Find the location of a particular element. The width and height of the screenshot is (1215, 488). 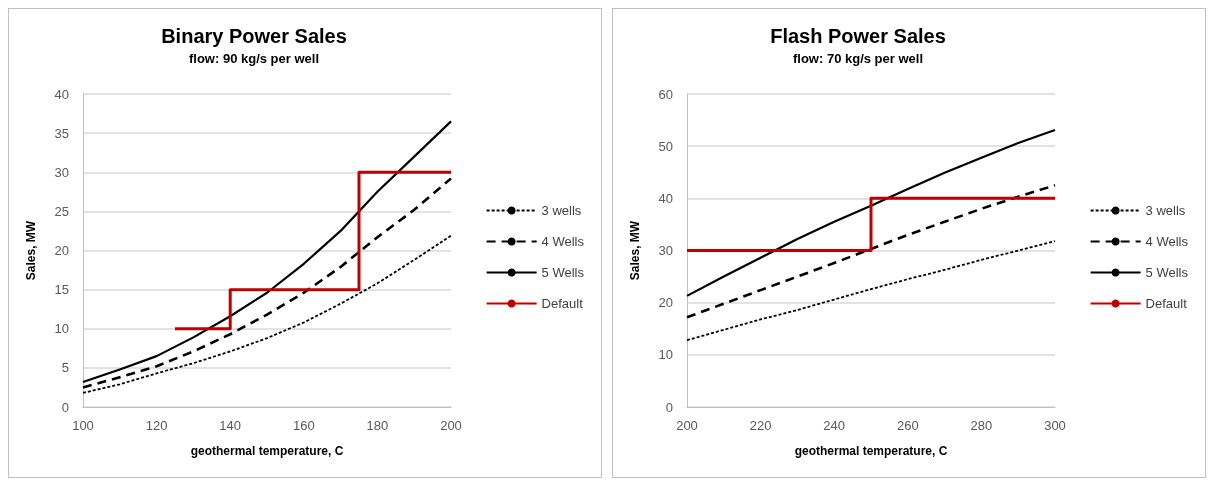

y-tick-label: 5 is located at coordinates (65, 368).